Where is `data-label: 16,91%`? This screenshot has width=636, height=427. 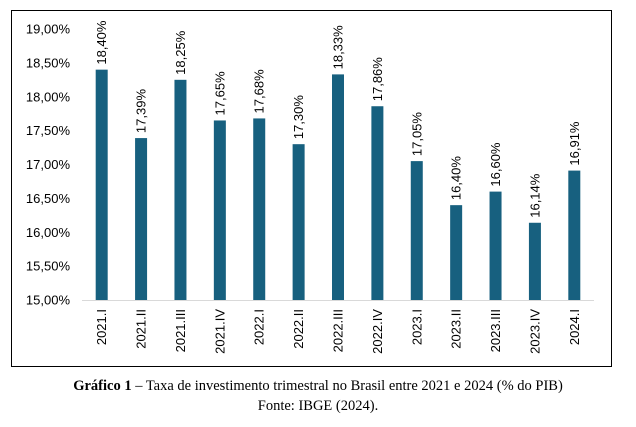
data-label: 16,91% is located at coordinates (574, 143).